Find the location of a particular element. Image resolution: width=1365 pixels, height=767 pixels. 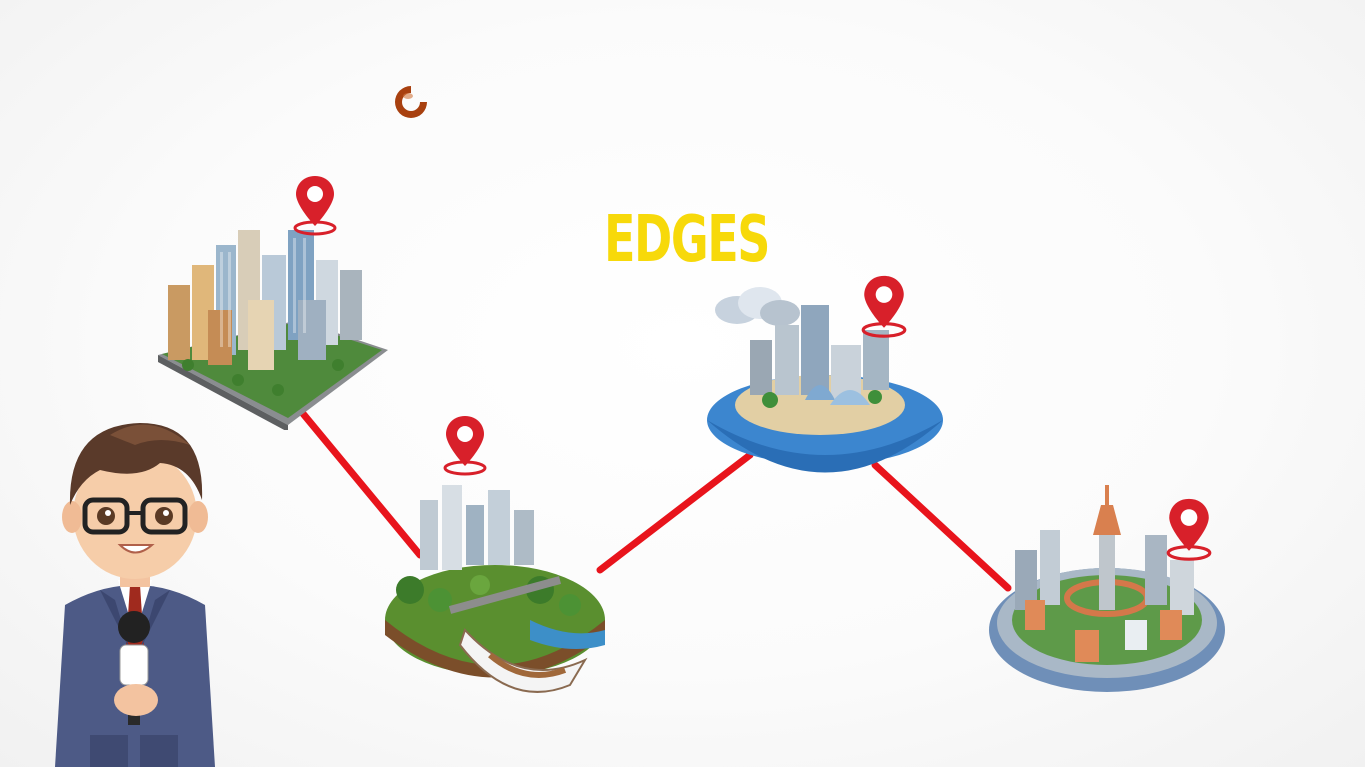

city-node-park-island is located at coordinates (495, 589).